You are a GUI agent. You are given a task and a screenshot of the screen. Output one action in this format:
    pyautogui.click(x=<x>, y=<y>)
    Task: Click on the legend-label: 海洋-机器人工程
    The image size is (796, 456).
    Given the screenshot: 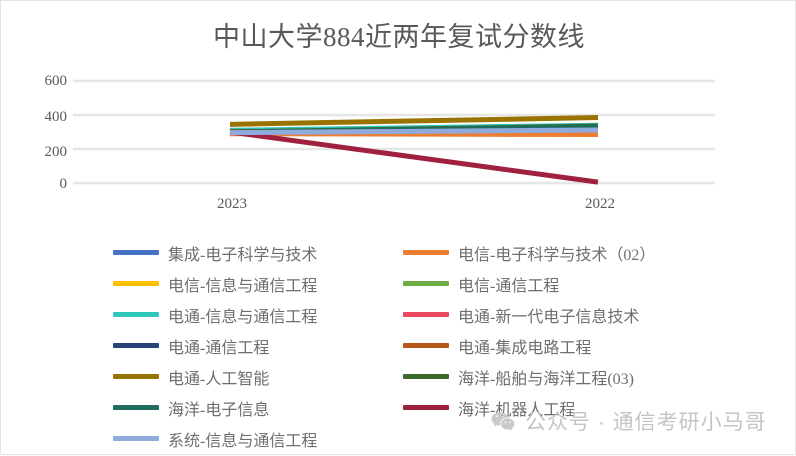 What is the action you would take?
    pyautogui.click(x=517, y=410)
    